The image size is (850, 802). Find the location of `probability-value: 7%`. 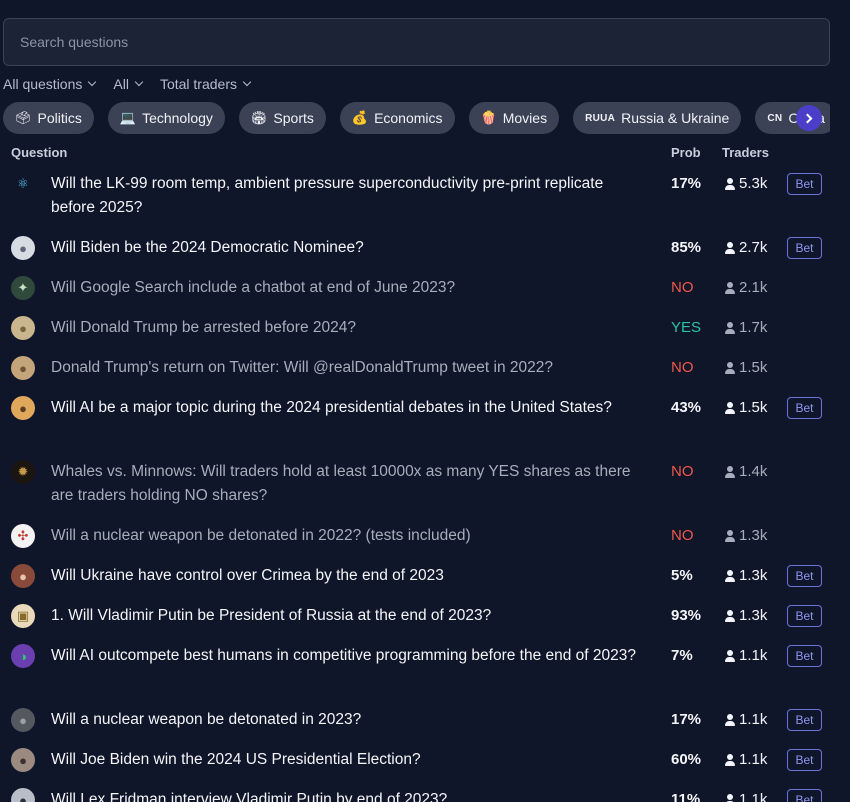

probability-value: 7% is located at coordinates (682, 655).